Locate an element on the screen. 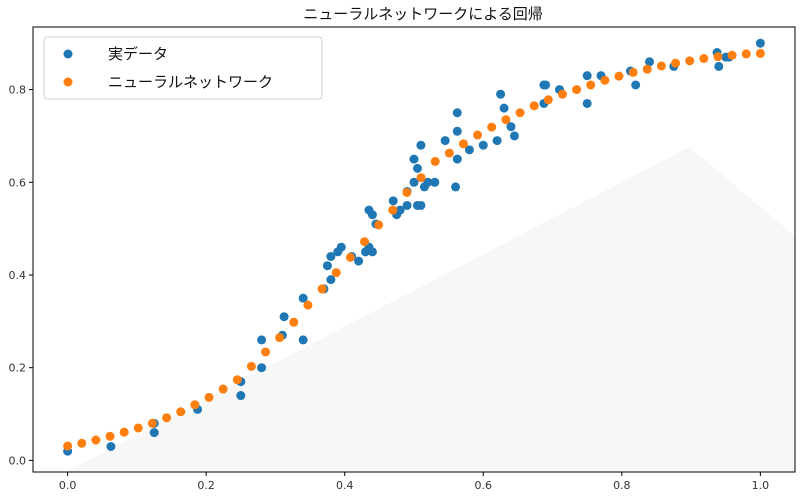  x-tick-label: 1.0 is located at coordinates (761, 485).